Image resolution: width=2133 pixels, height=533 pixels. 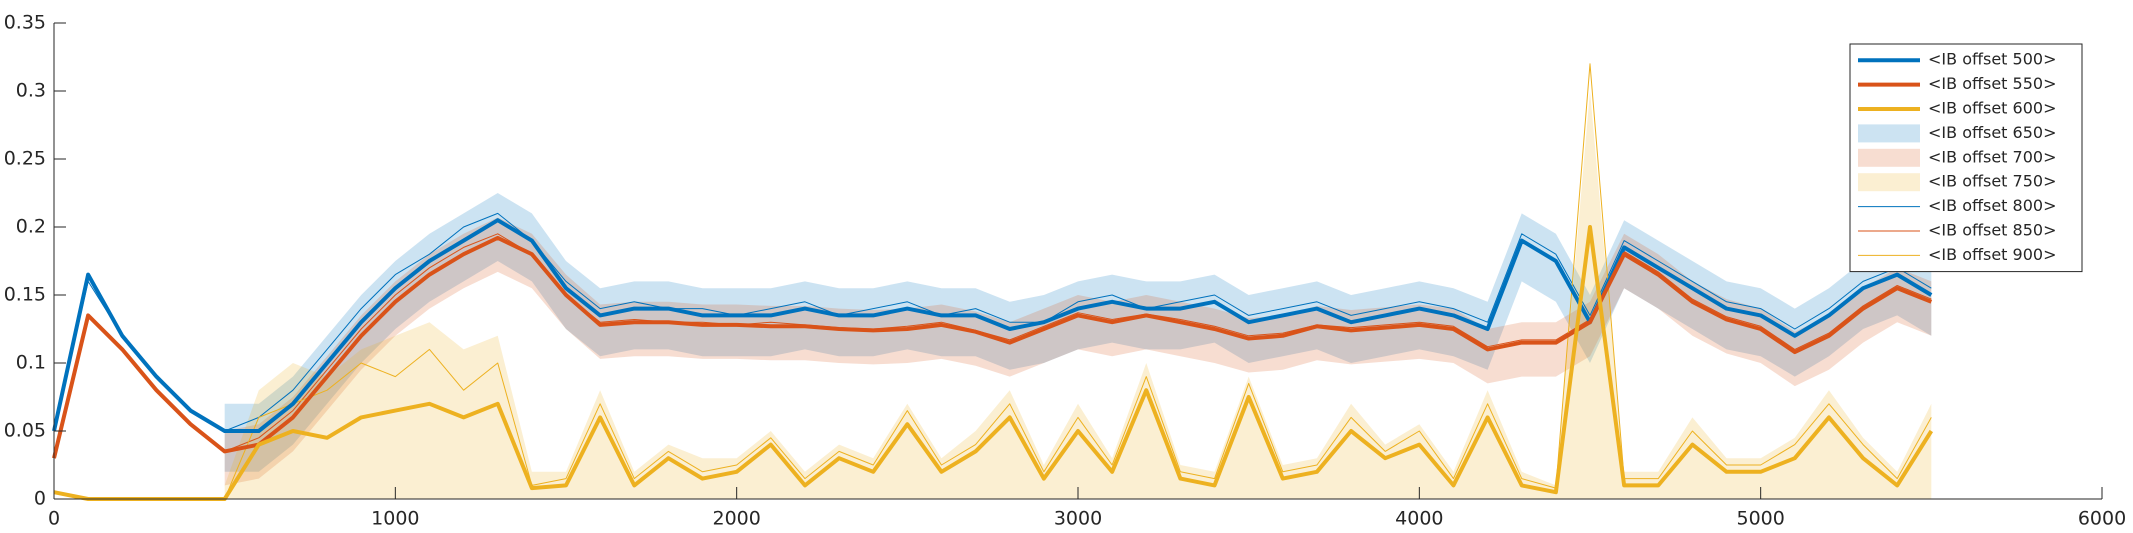 What do you see at coordinates (31, 363) in the screenshot?
I see `y-tick-label: 0.1` at bounding box center [31, 363].